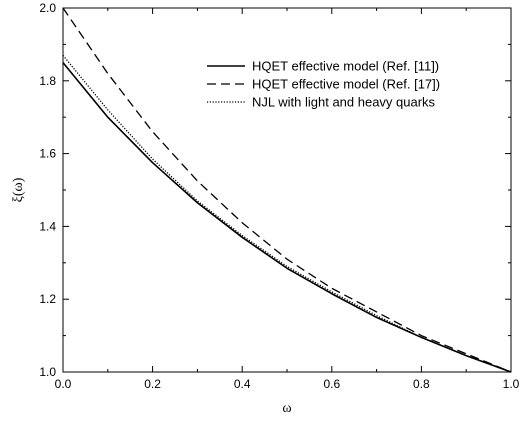  Describe the element at coordinates (242, 384) in the screenshot. I see `x-tick-label: 0.4` at that location.